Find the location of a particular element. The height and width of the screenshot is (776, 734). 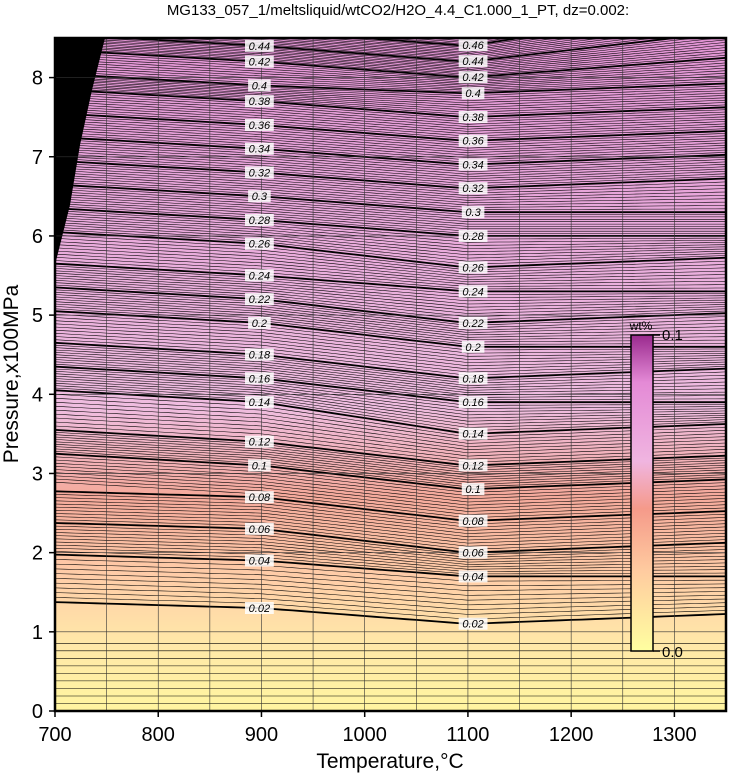

svg-text: 1300 is located at coordinates (674, 735).